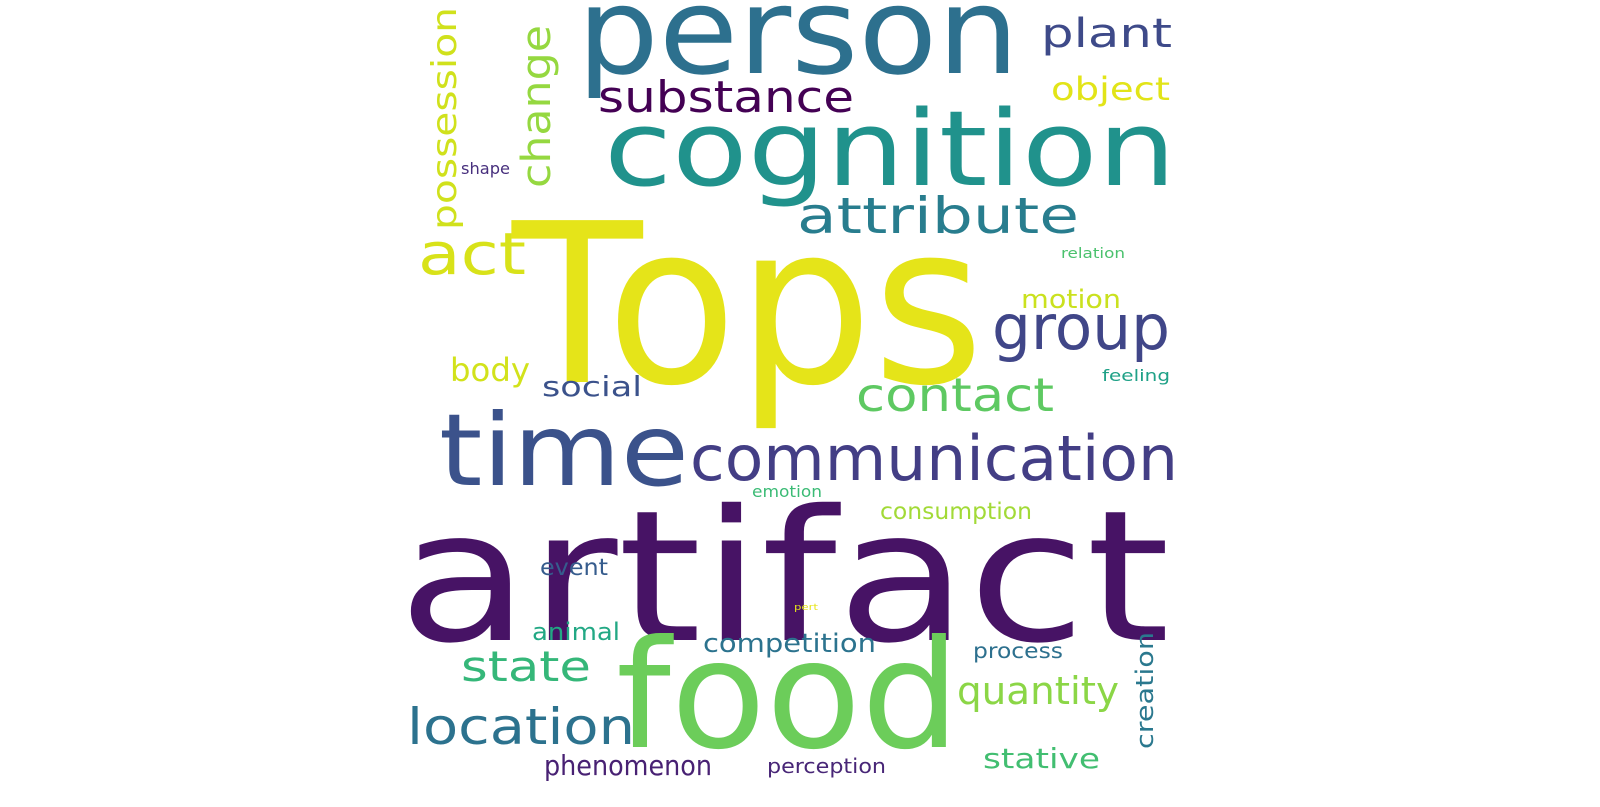 This screenshot has height=807, width=1600. I want to click on word-location: location, so click(521, 727).